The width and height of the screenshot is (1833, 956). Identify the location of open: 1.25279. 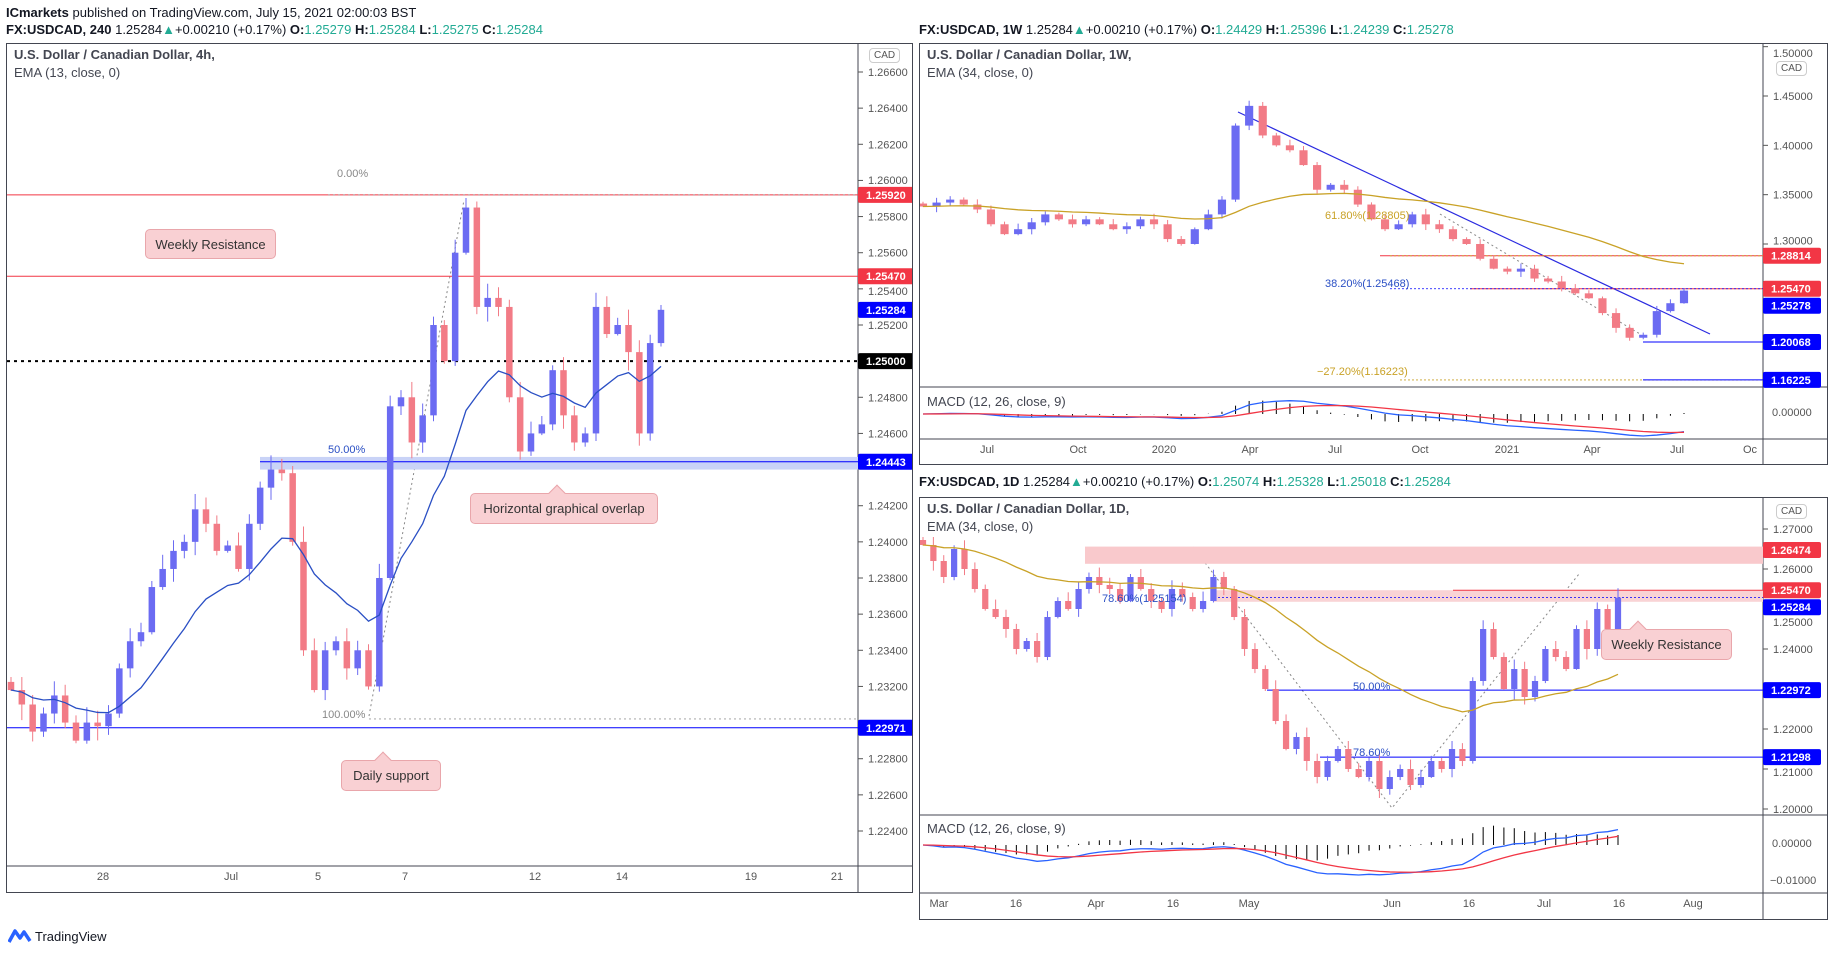
(328, 29).